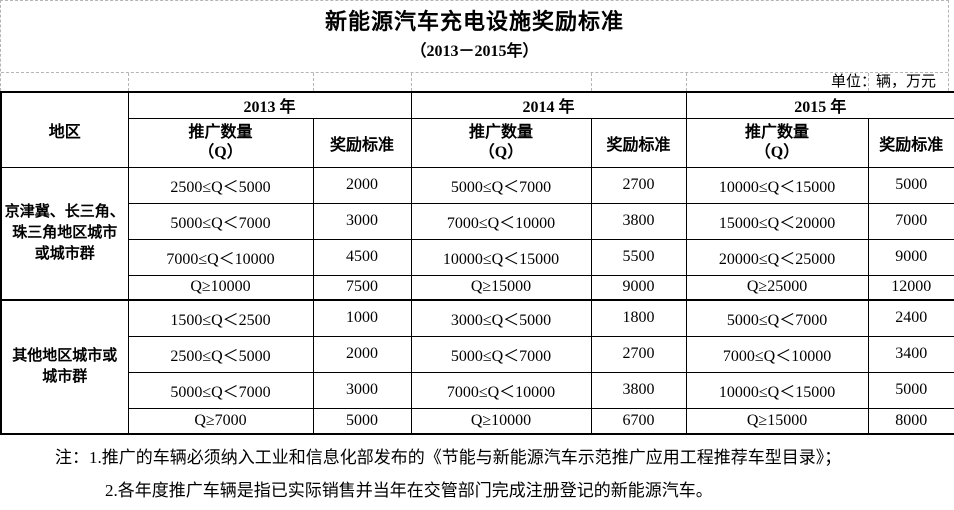 The height and width of the screenshot is (510, 954). Describe the element at coordinates (362, 287) in the screenshot. I see `reward-cell: 7500` at that location.